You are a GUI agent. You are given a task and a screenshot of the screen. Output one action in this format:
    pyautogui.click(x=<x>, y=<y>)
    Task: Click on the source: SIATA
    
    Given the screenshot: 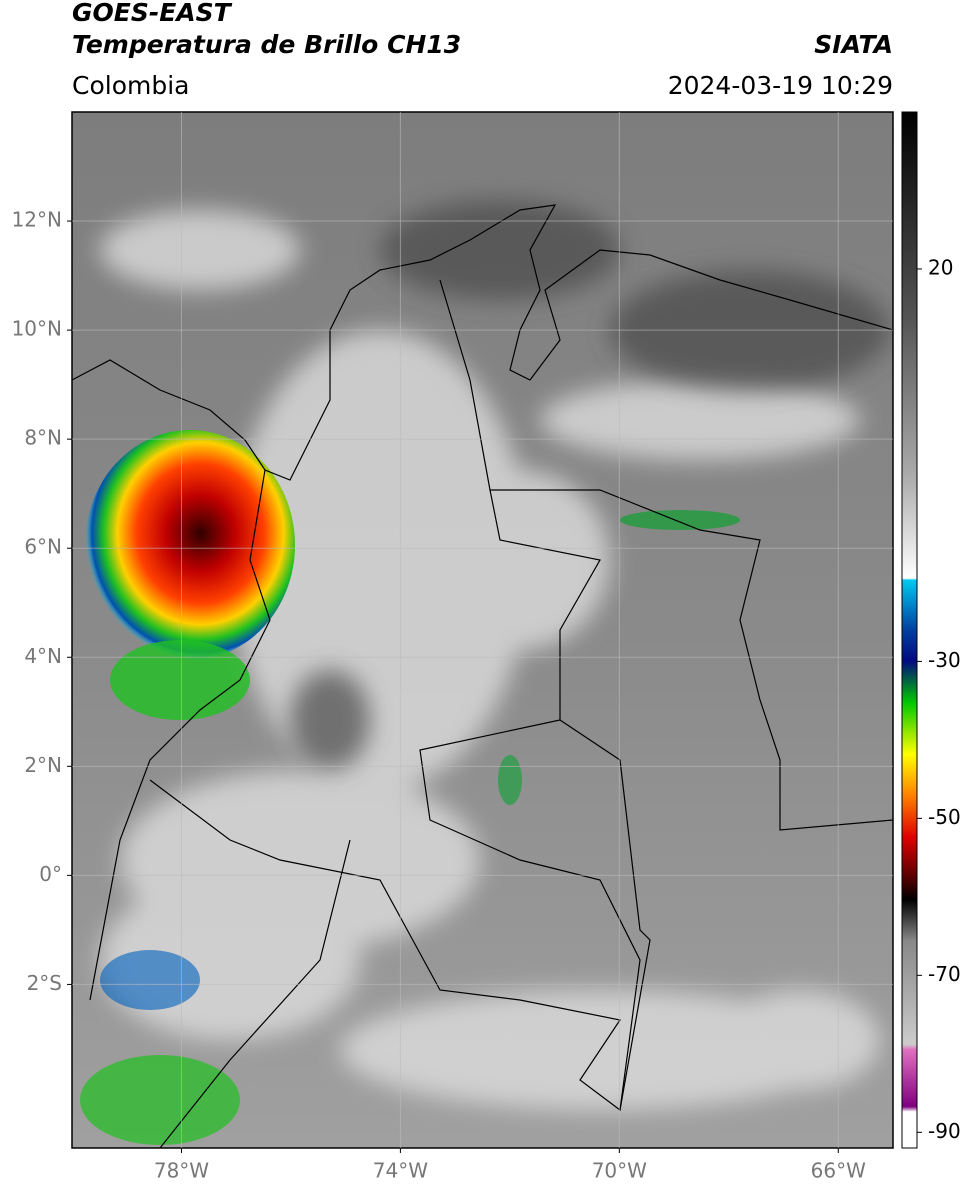 What is the action you would take?
    pyautogui.click(x=853, y=44)
    